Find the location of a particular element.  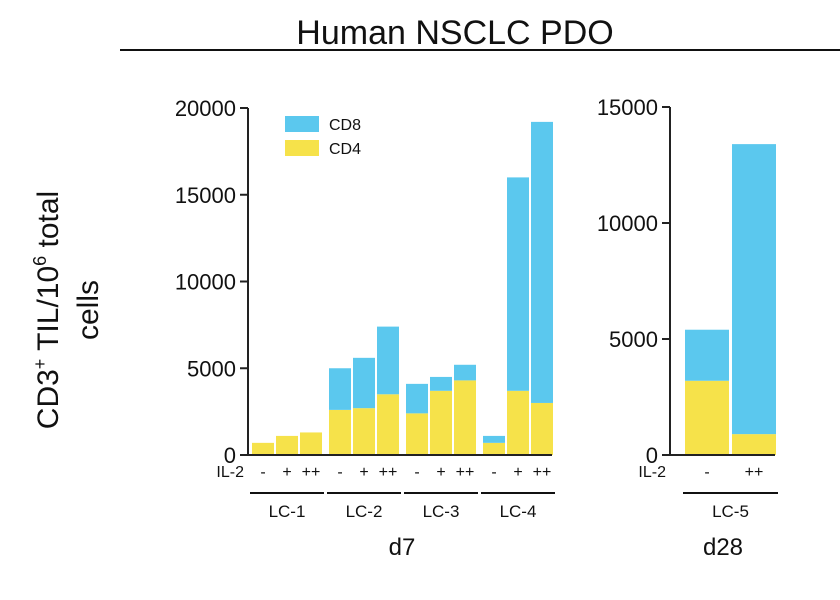

y-axis-label: CD3+ TIL/106 total cells is located at coordinates (67, 310).